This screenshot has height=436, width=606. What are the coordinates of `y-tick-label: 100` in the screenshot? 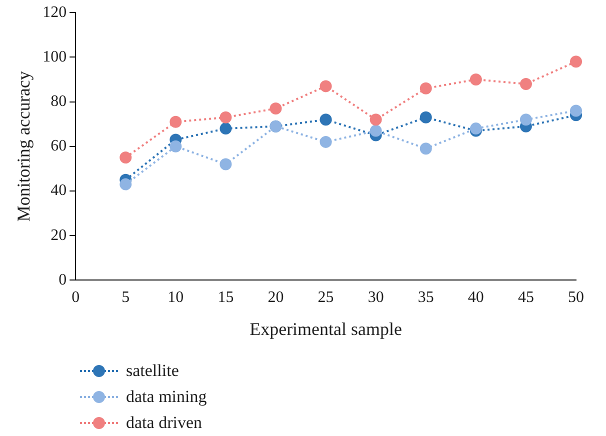 It's located at (54, 57).